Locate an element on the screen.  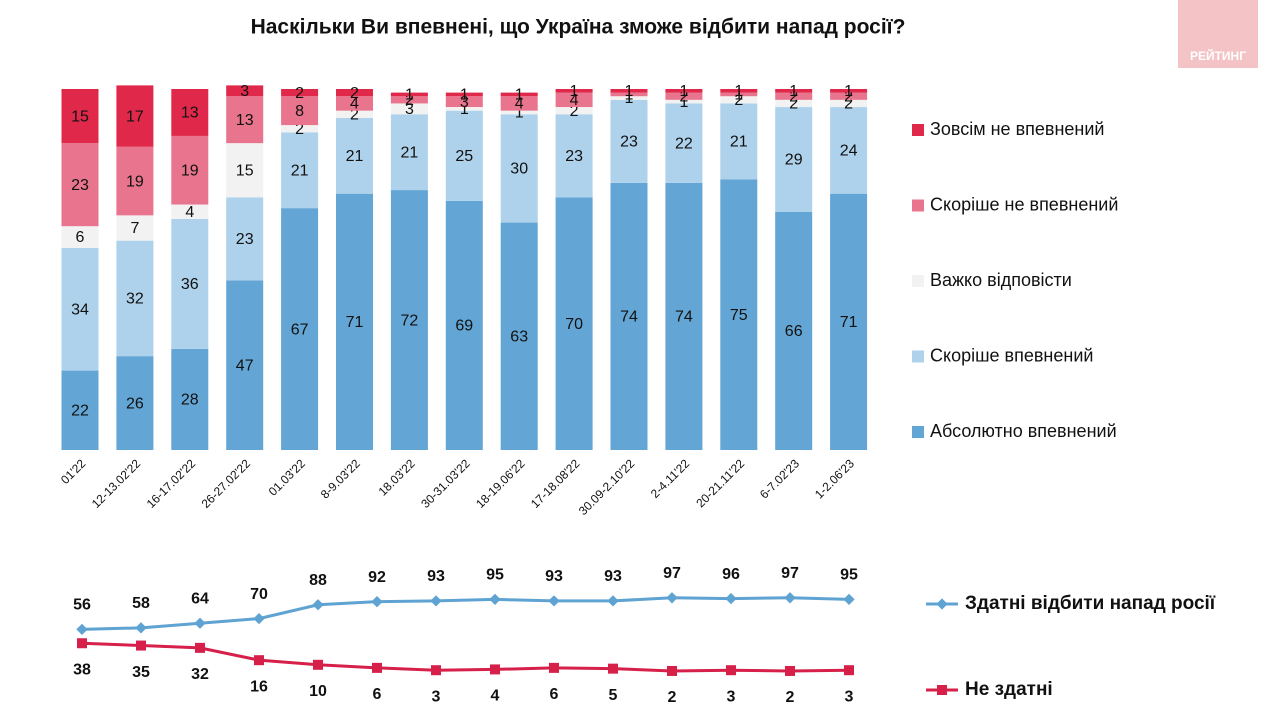
data-label: 17 is located at coordinates (135, 116).